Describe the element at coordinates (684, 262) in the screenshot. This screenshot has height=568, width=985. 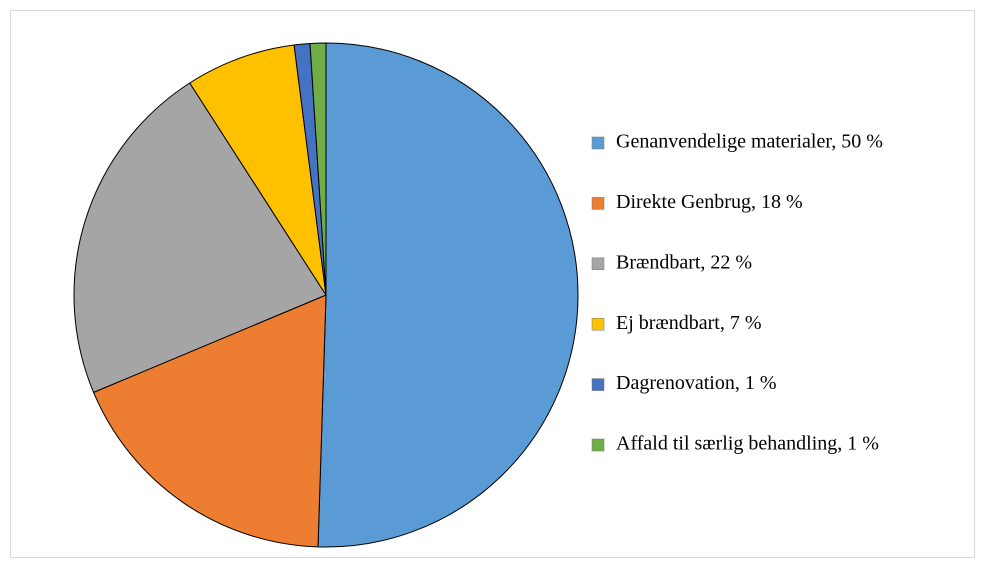
I see `legend-label: Brændbart, 22 %` at that location.